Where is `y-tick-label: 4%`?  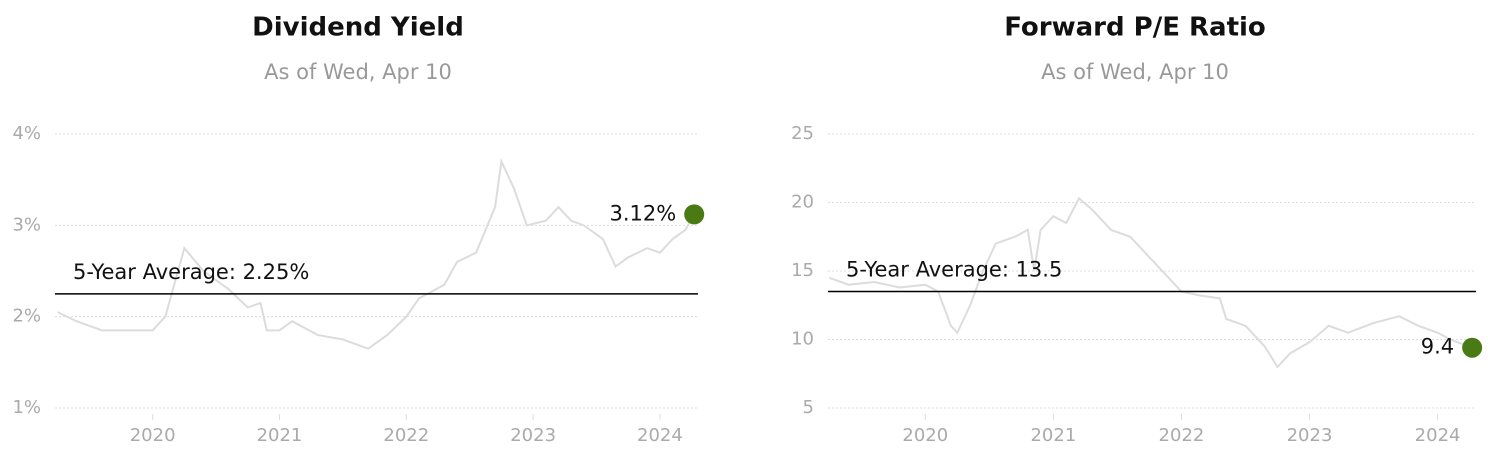 y-tick-label: 4% is located at coordinates (26, 133).